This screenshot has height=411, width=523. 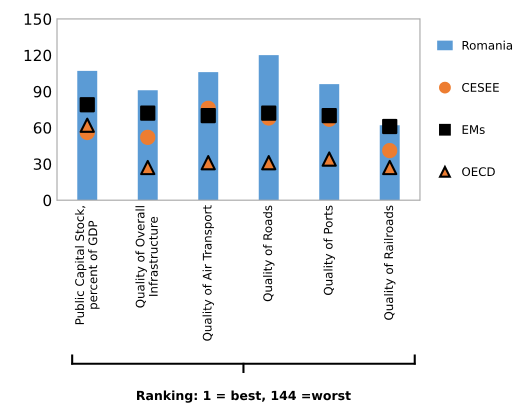 What do you see at coordinates (146, 257) in the screenshot?
I see `x-tick-label: Quality of Overall Infrastructure` at bounding box center [146, 257].